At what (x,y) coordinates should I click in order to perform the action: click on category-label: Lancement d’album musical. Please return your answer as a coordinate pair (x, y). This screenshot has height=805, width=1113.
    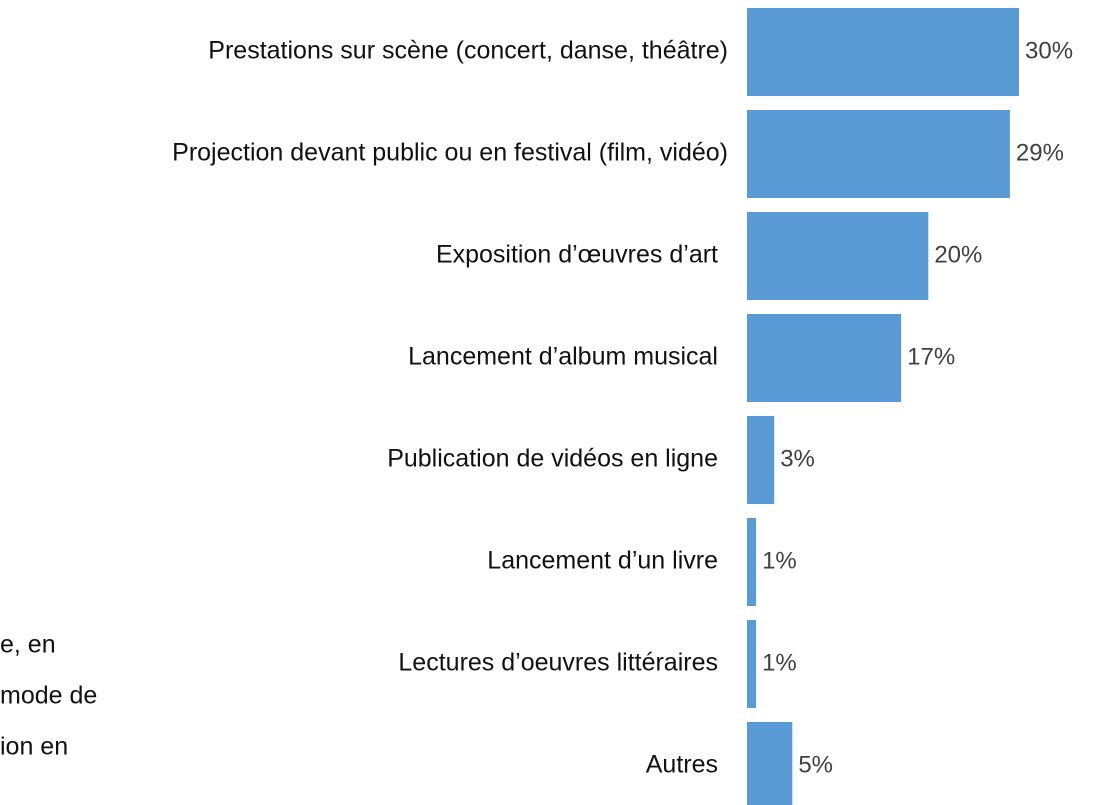
    Looking at the image, I should click on (563, 357).